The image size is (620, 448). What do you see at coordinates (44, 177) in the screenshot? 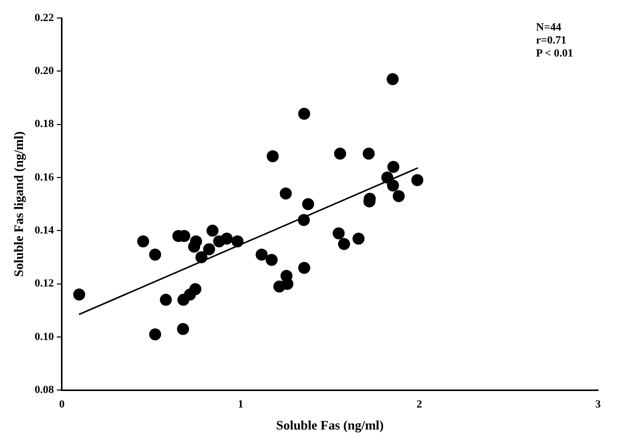
I see `y-tick-label: 0.16` at bounding box center [44, 177].